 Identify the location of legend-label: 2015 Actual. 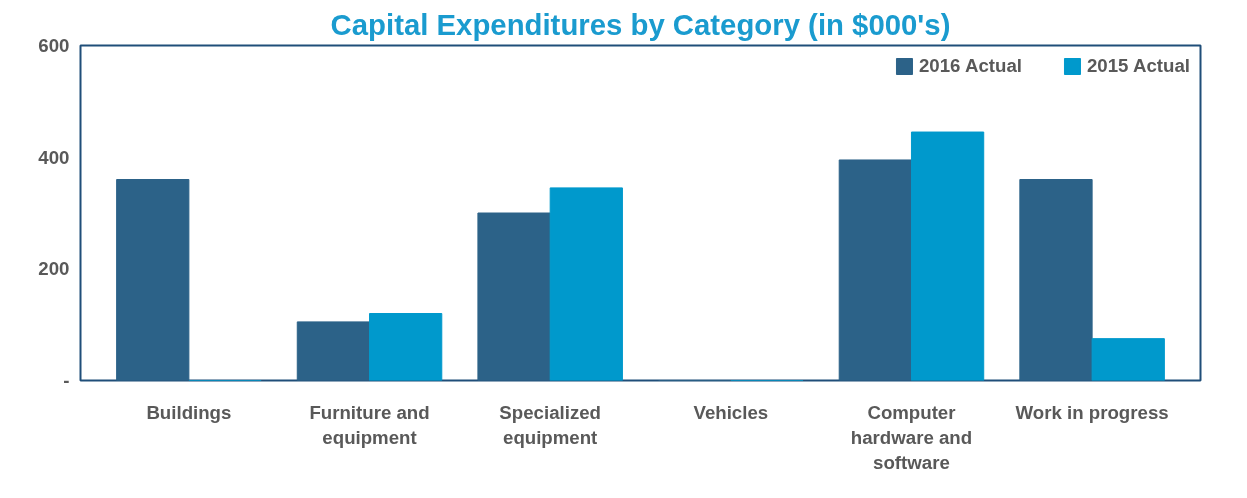
(1138, 66).